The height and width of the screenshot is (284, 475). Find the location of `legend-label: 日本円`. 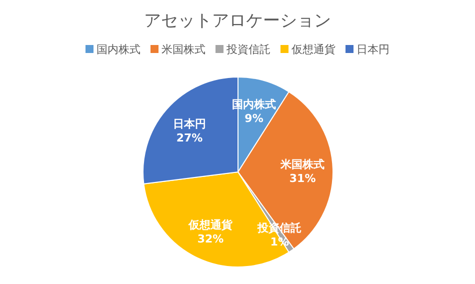

legend-label: 日本円 is located at coordinates (373, 49).